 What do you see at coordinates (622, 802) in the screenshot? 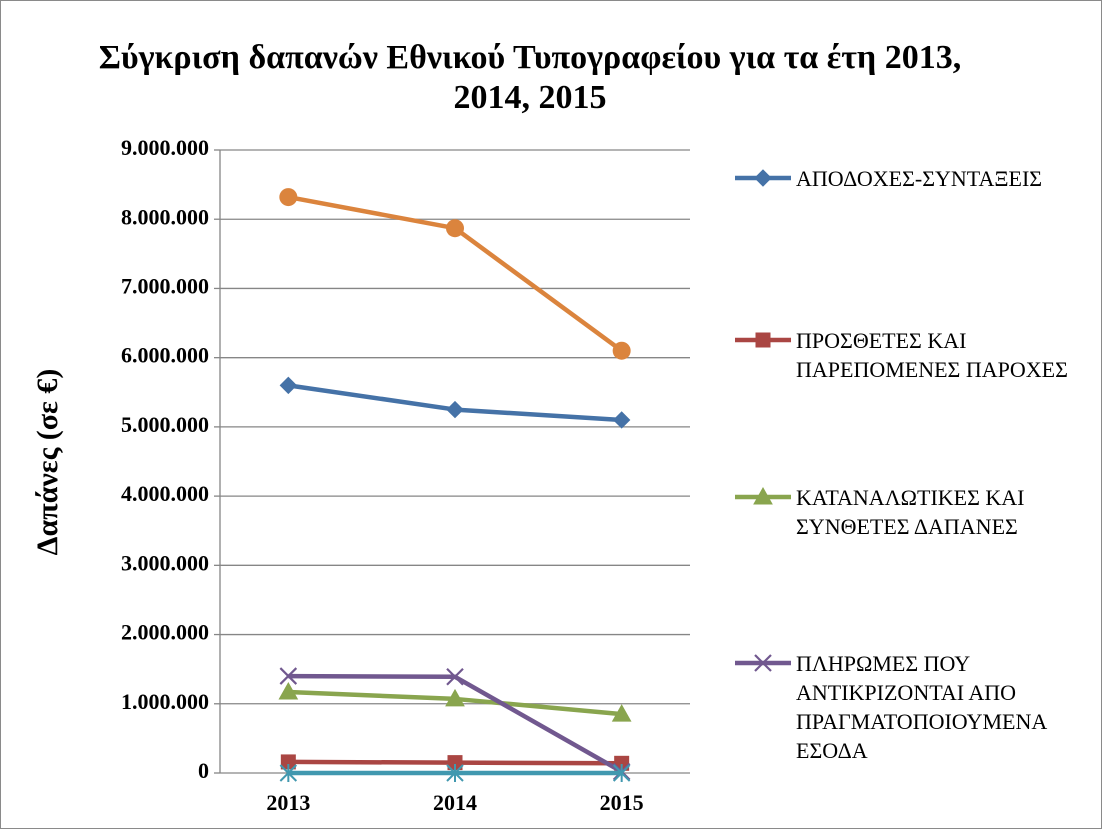
I see `x-tick-label: 2015` at bounding box center [622, 802].